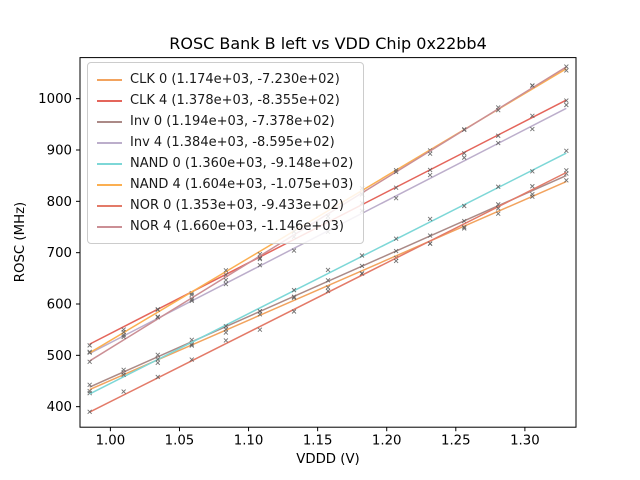 The image size is (640, 480). What do you see at coordinates (59, 305) in the screenshot?
I see `y-tick-label: 600` at bounding box center [59, 305].